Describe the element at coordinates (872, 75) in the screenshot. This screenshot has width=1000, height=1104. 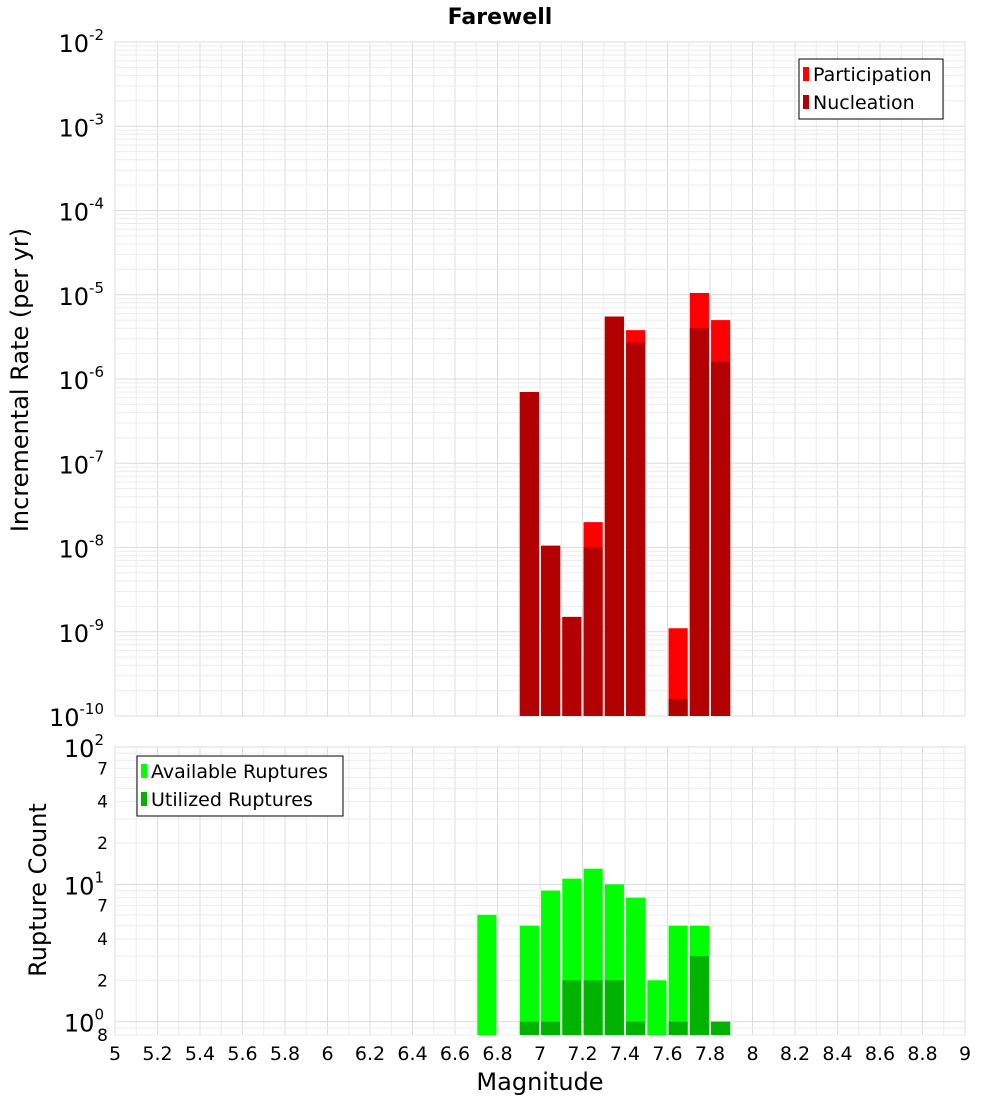
I see `legend-label: Participation` at that location.